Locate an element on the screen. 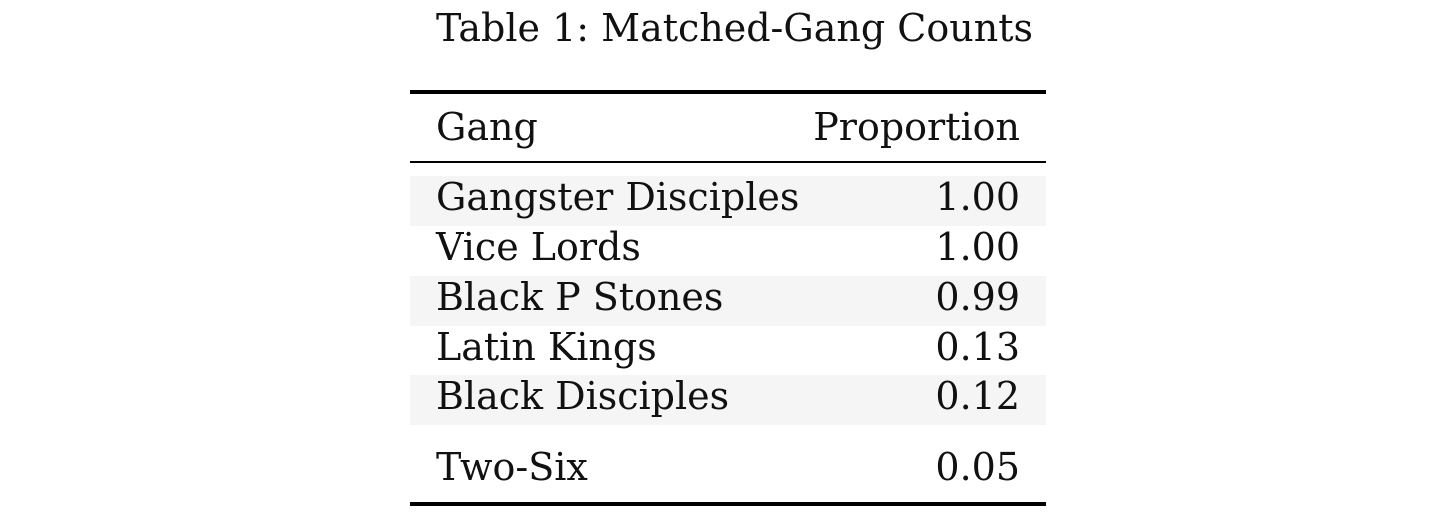 The width and height of the screenshot is (1456, 518). table-row: Two-Six 0.05 is located at coordinates (728, 470).